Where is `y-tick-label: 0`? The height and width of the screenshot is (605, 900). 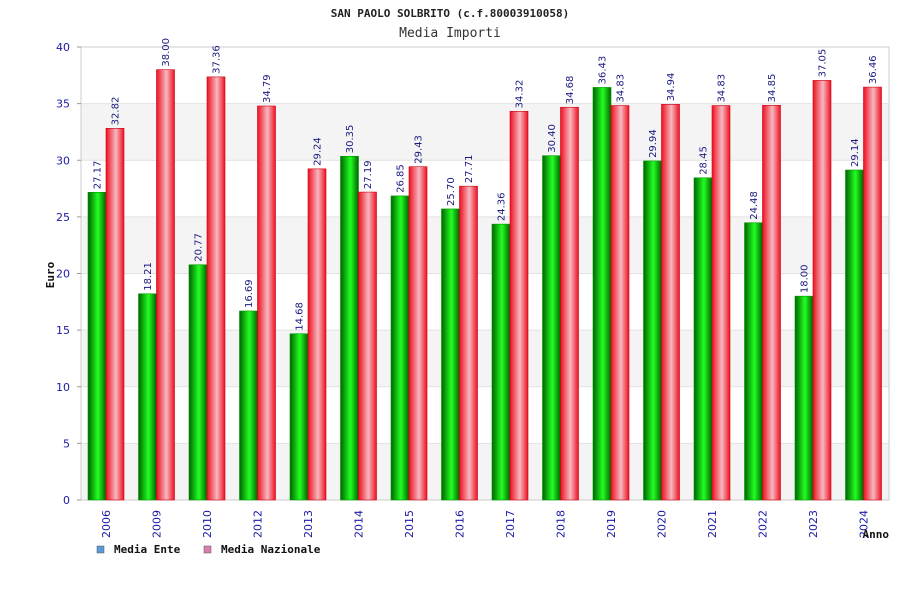
y-tick-label: 0 is located at coordinates (66, 500).